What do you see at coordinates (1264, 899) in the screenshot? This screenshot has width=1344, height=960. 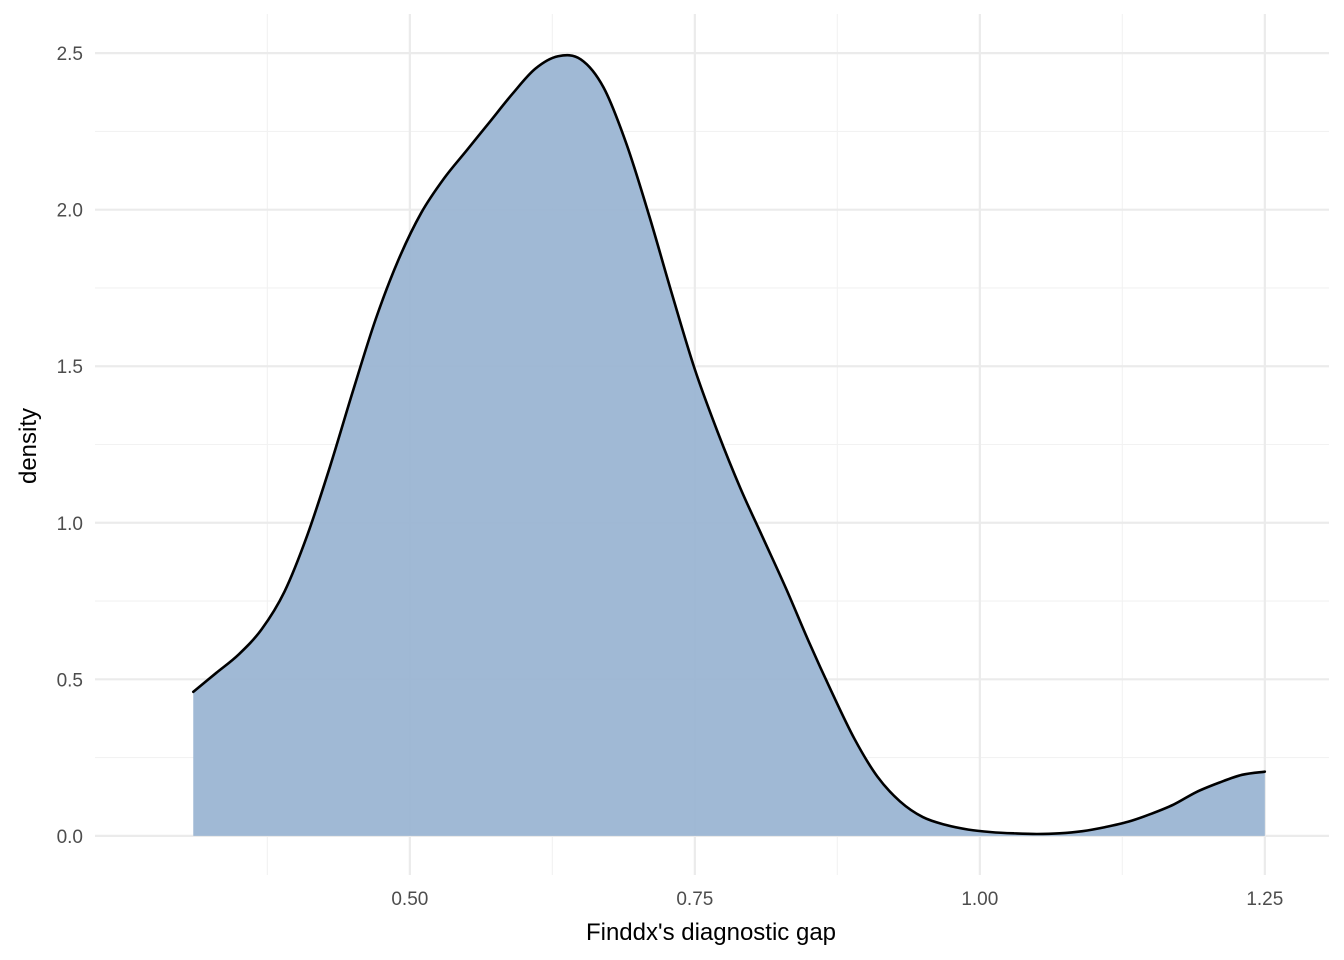 I see `x-tick-label: 1.25` at bounding box center [1264, 899].